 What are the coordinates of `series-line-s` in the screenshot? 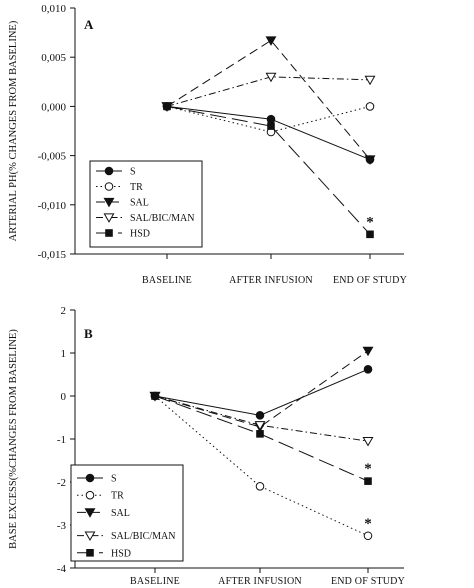 It's located at (261, 392).